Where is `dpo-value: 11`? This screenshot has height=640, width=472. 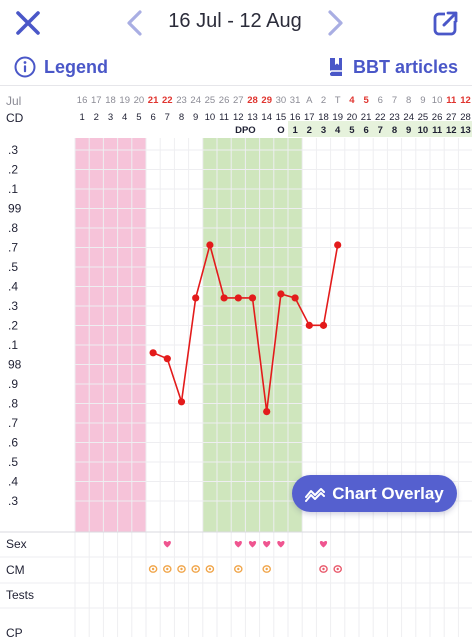
dpo-value: 11 is located at coordinates (437, 130).